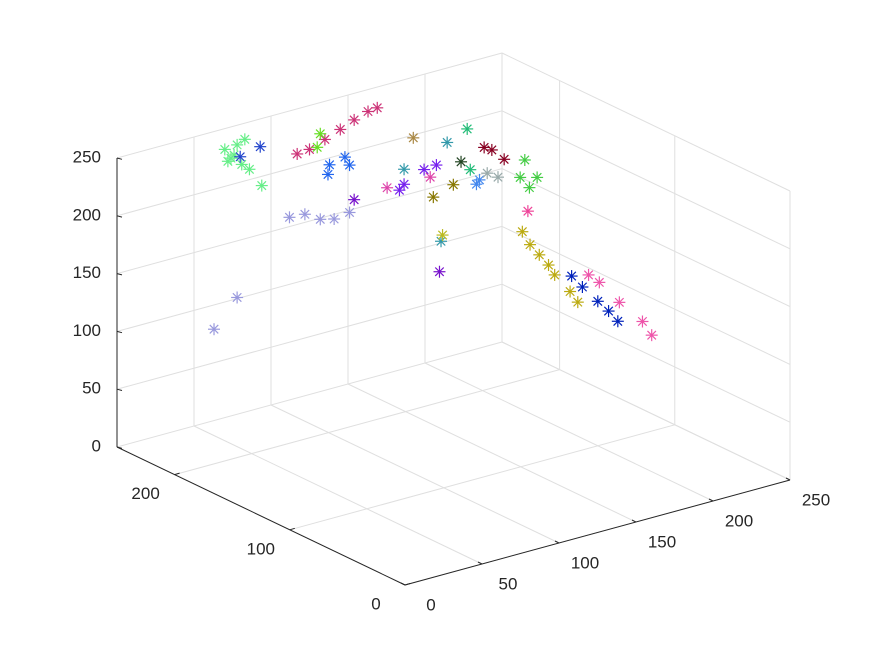 This screenshot has width=875, height=661. What do you see at coordinates (375, 603) in the screenshot?
I see `y-tick-label: 0` at bounding box center [375, 603].